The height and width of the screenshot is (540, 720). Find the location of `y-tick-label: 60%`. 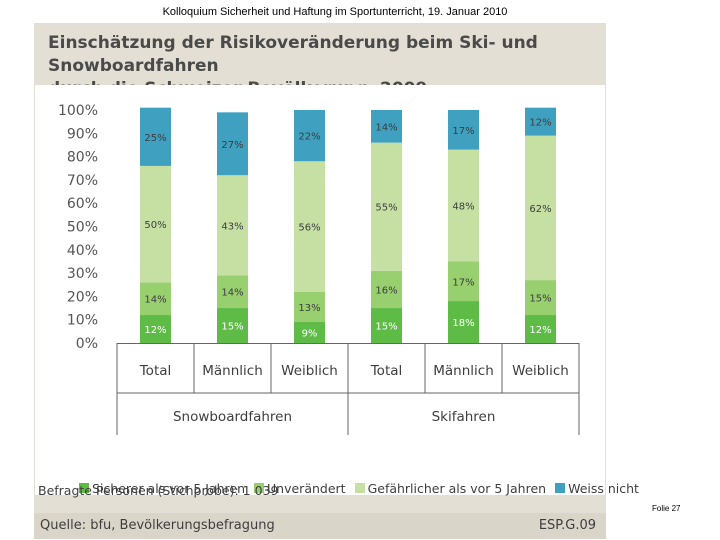

y-tick-label: 60% is located at coordinates (82, 204).